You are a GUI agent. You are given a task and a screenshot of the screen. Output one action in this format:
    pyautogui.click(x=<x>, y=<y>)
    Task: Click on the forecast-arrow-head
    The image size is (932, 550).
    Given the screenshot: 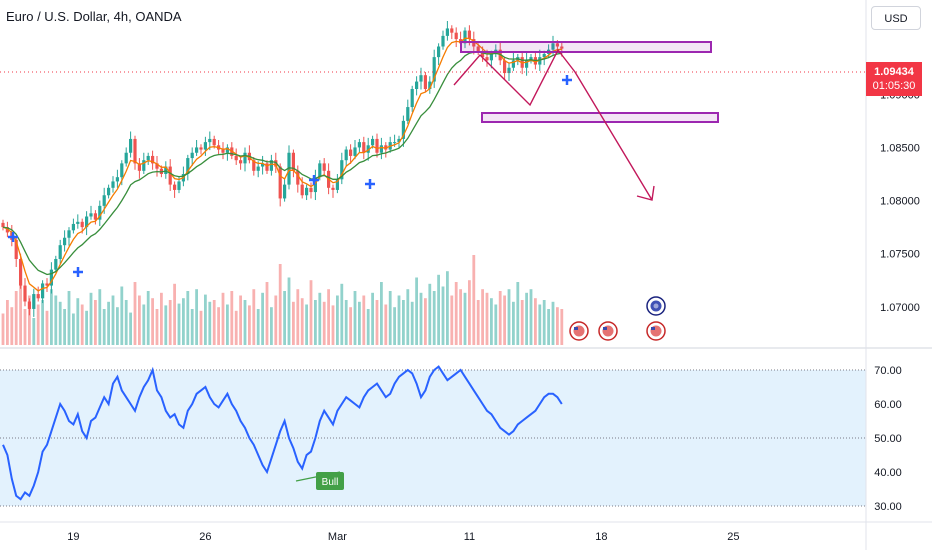 What is the action you would take?
    pyautogui.click(x=645, y=193)
    